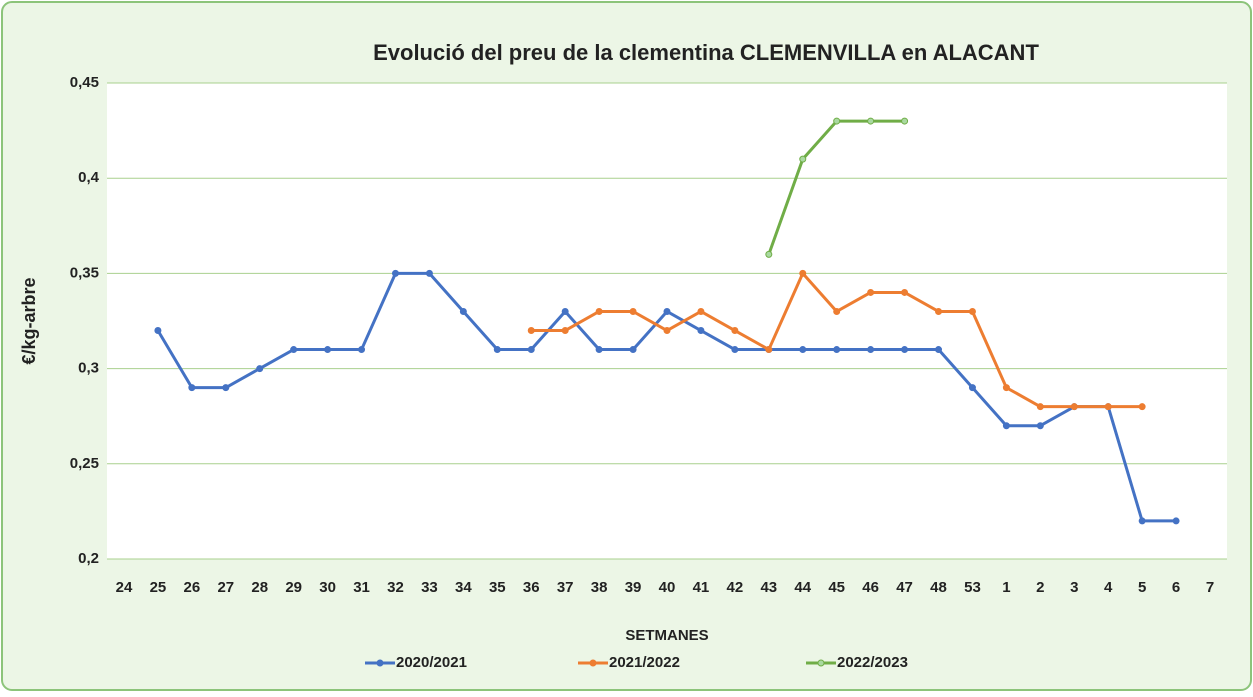 The image size is (1253, 697). I want to click on x-tick-label: 32, so click(395, 587).